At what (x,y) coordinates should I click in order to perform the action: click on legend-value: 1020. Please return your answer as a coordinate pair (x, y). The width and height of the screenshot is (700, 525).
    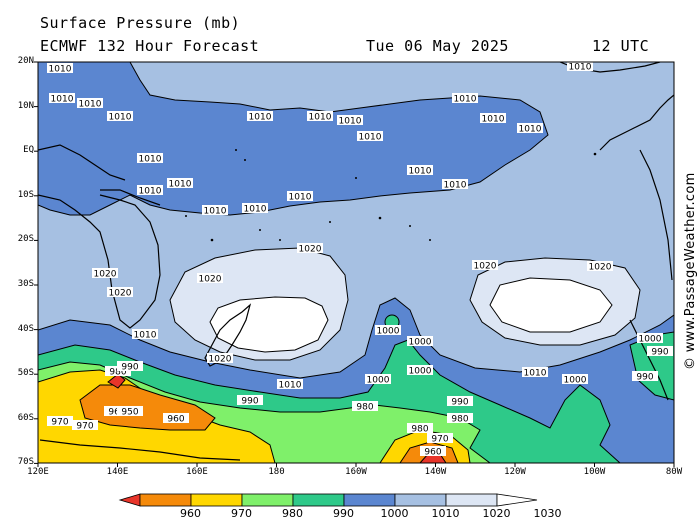
    Looking at the image, I should click on (496, 513).